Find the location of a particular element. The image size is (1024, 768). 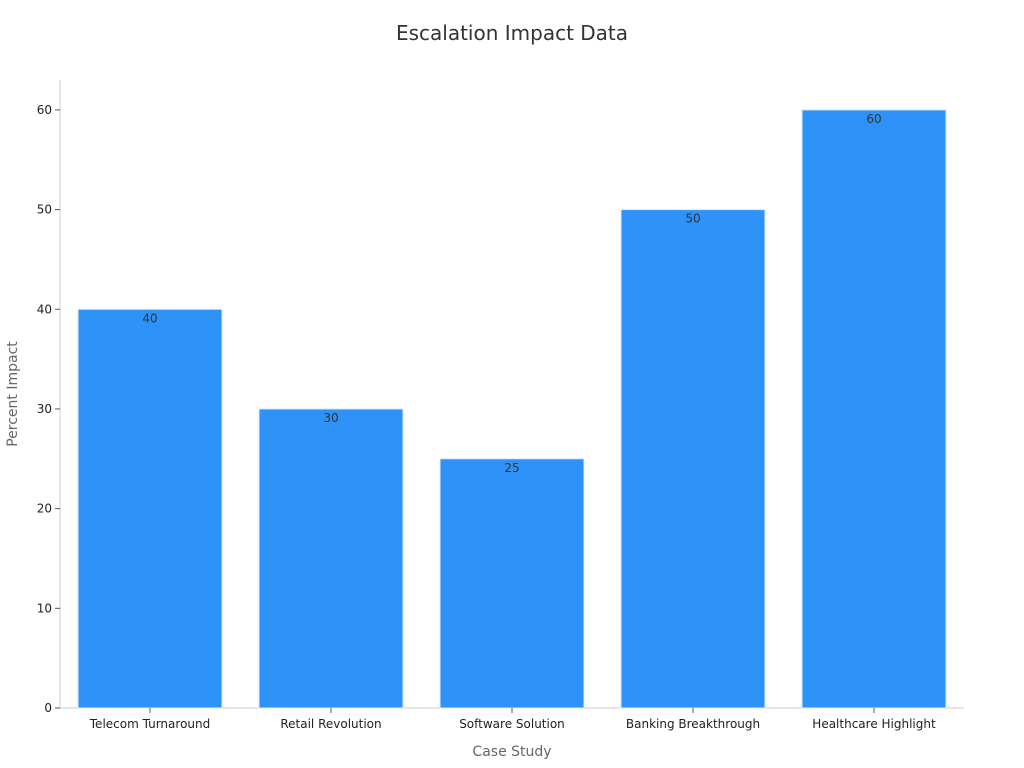

x-tick-label: Retail Revolution is located at coordinates (330, 724).